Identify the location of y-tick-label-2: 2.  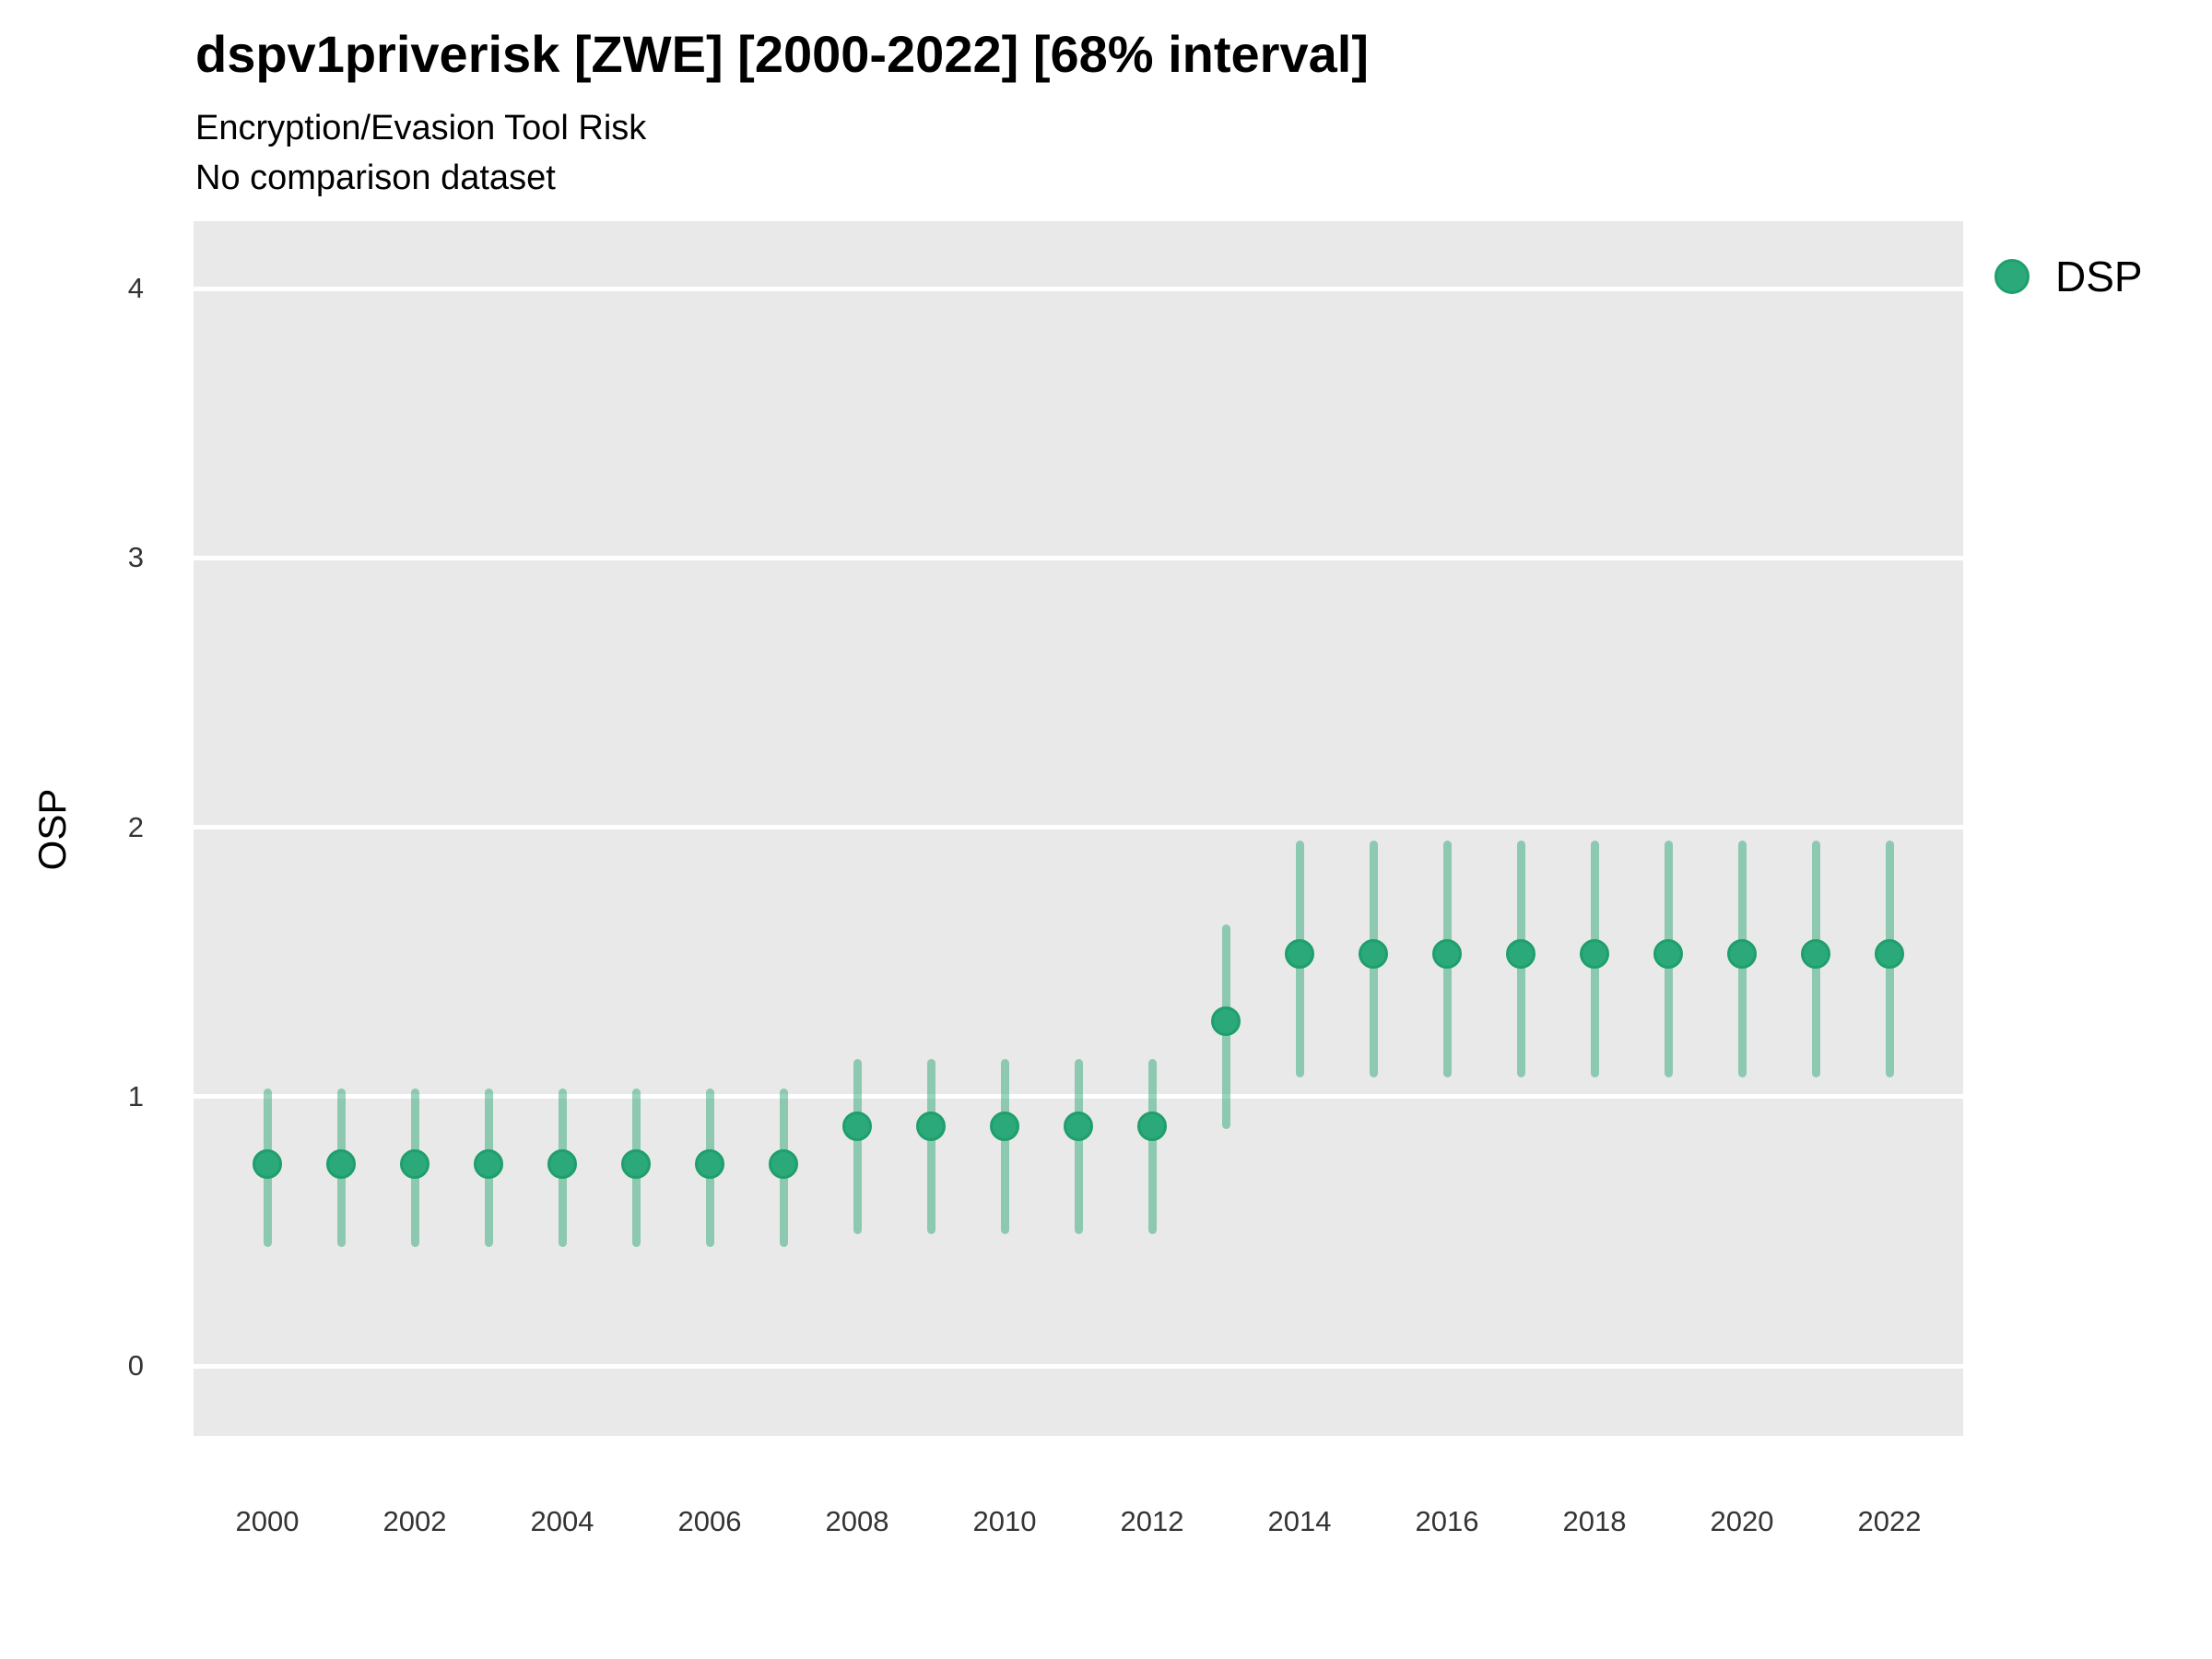
(135, 826).